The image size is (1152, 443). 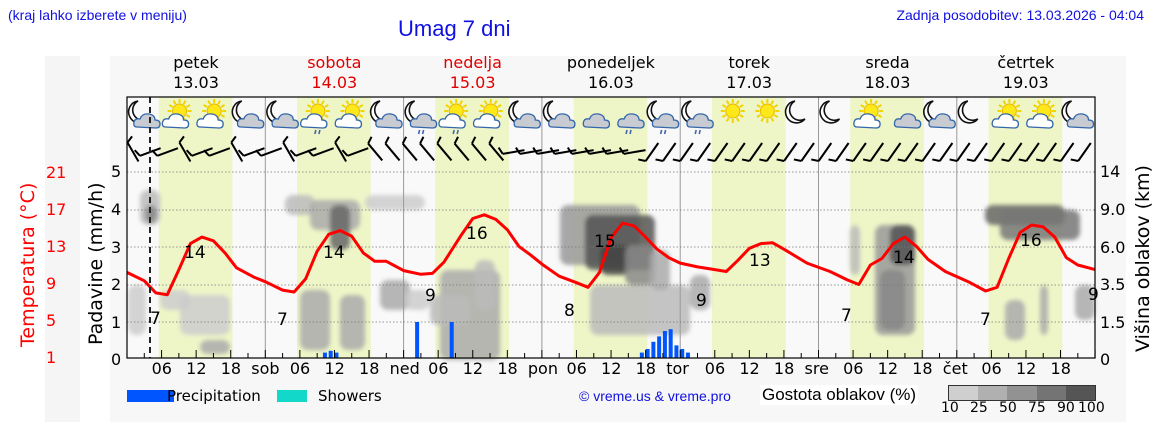 What do you see at coordinates (56, 209) in the screenshot?
I see `temp-tick: 17` at bounding box center [56, 209].